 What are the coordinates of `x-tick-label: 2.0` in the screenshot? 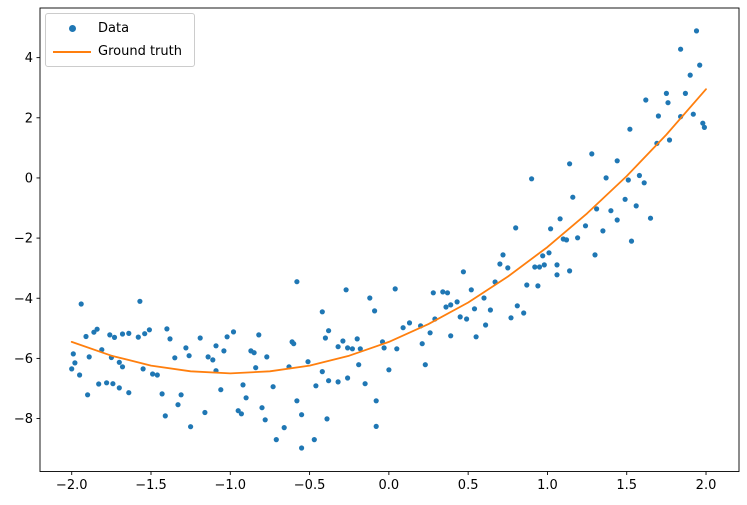 It's located at (706, 485).